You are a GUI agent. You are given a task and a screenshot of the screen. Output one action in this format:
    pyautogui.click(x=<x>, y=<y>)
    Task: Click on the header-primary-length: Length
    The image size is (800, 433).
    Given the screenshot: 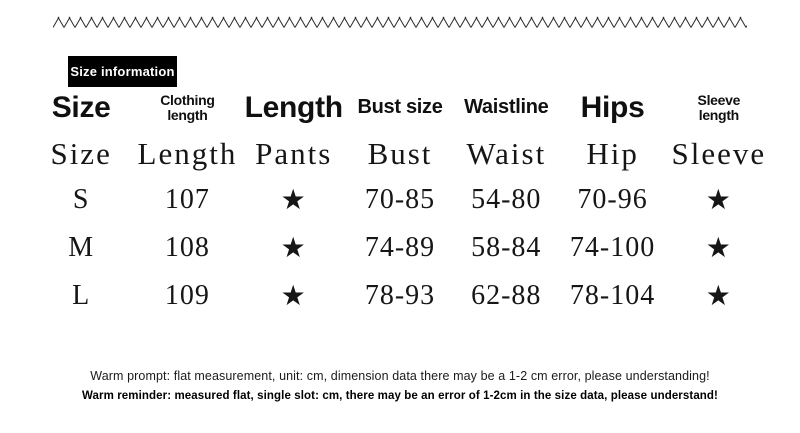 What is the action you would take?
    pyautogui.click(x=293, y=107)
    